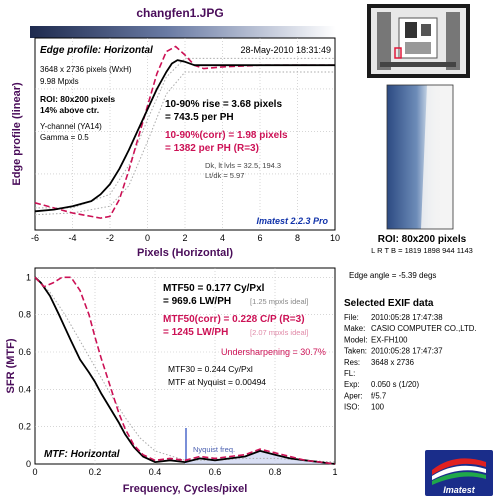 Image resolution: width=500 pixels, height=500 pixels. What do you see at coordinates (422, 250) in the screenshot?
I see `roi-coordinates: L R T B = 1819 1898 944 1143` at bounding box center [422, 250].